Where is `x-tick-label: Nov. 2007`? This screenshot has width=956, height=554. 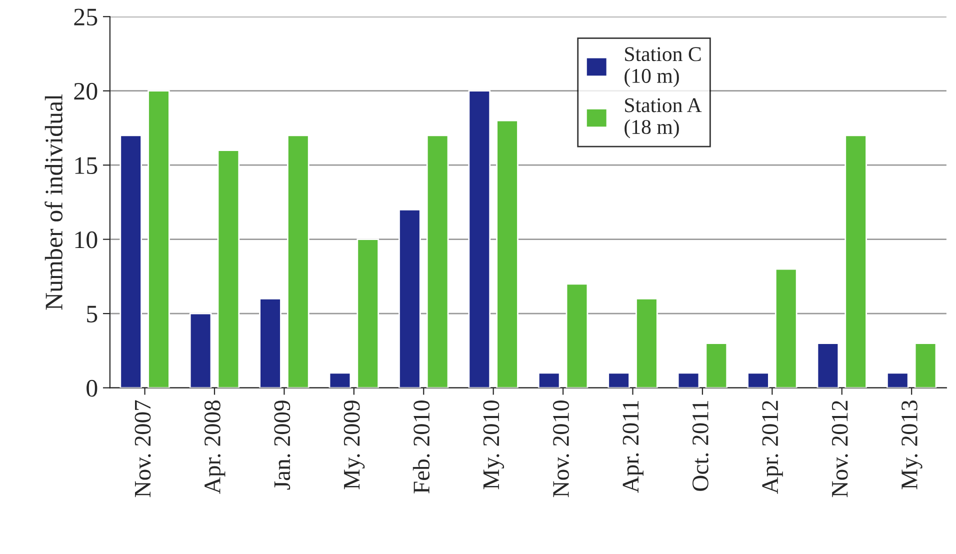 x-tick-label: Nov. 2007 is located at coordinates (142, 449).